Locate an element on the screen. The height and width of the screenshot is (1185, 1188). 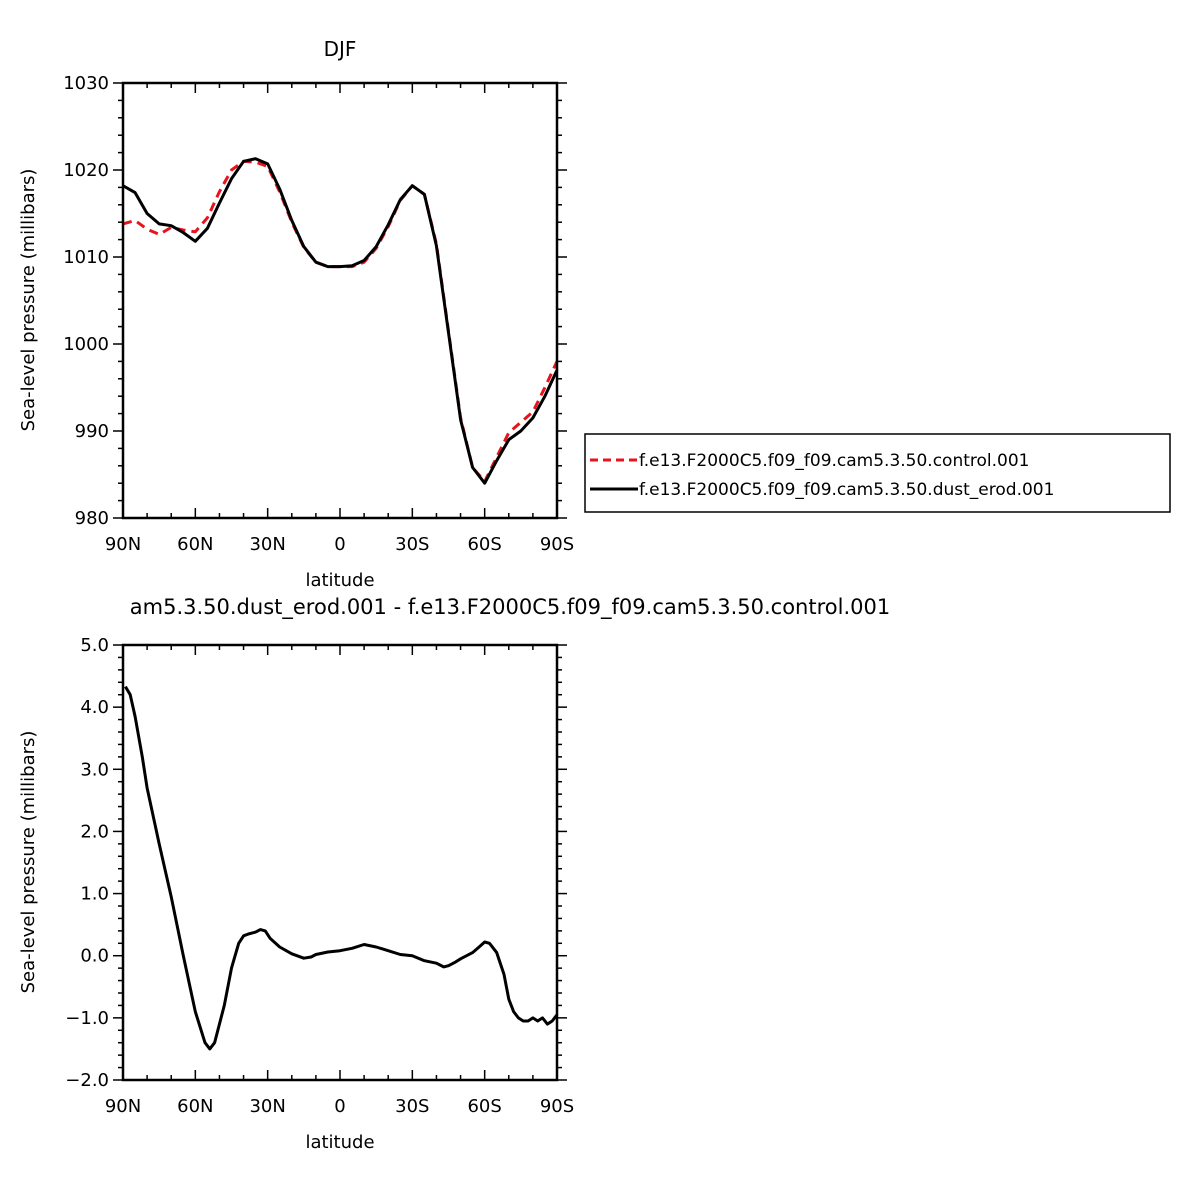
bottom-y-tick-label: 0.0 is located at coordinates (94, 956).